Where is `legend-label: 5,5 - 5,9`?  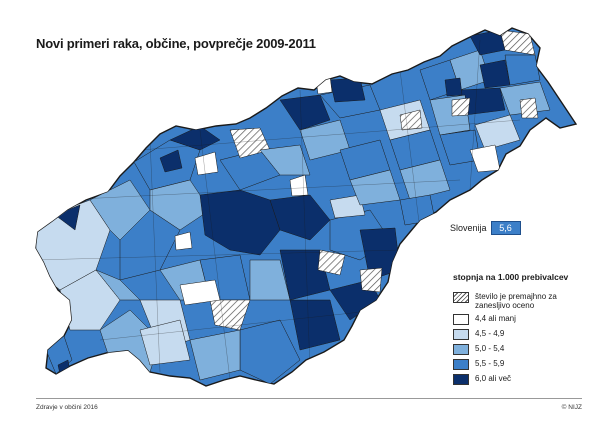 legend-label: 5,5 - 5,9 is located at coordinates (490, 363).